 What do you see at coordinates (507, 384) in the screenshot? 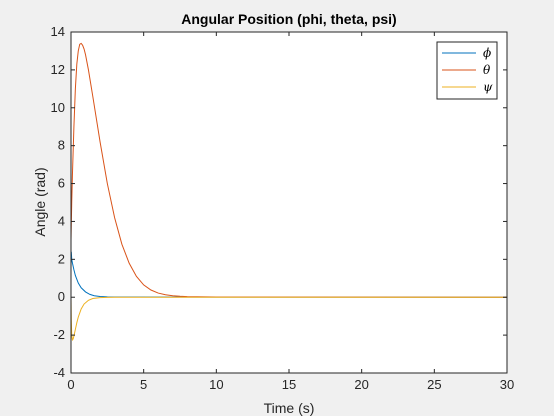
I see `x-tick-label: 30` at bounding box center [507, 384].